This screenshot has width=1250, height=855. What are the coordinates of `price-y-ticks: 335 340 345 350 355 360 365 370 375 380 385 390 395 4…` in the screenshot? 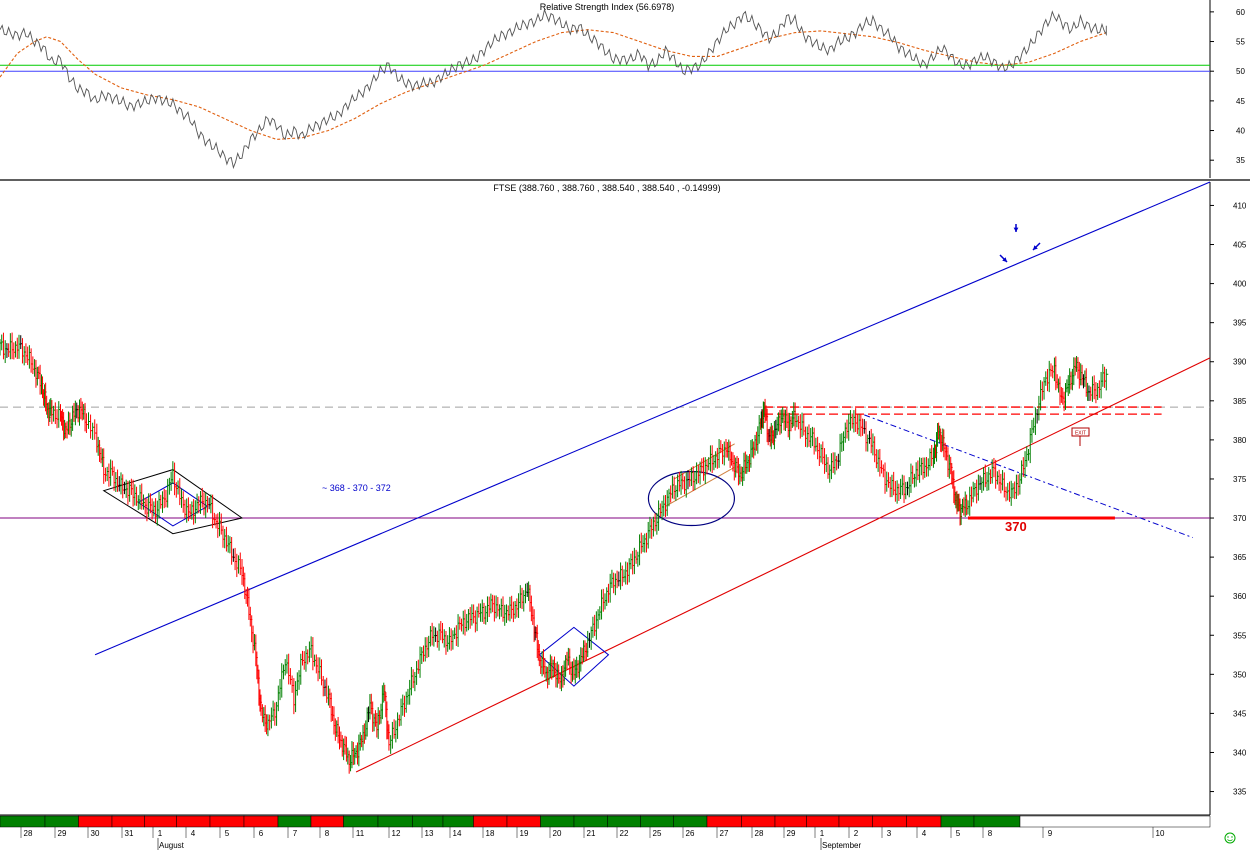 It's located at (1228, 499).